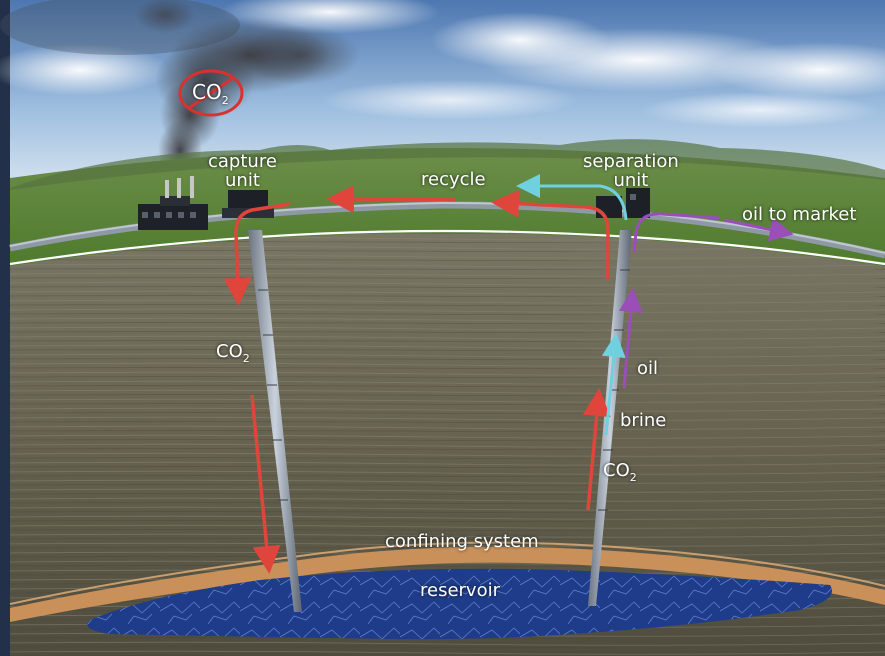 This screenshot has width=885, height=656. Describe the element at coordinates (173, 203) in the screenshot. I see `power-plant-icon` at that location.